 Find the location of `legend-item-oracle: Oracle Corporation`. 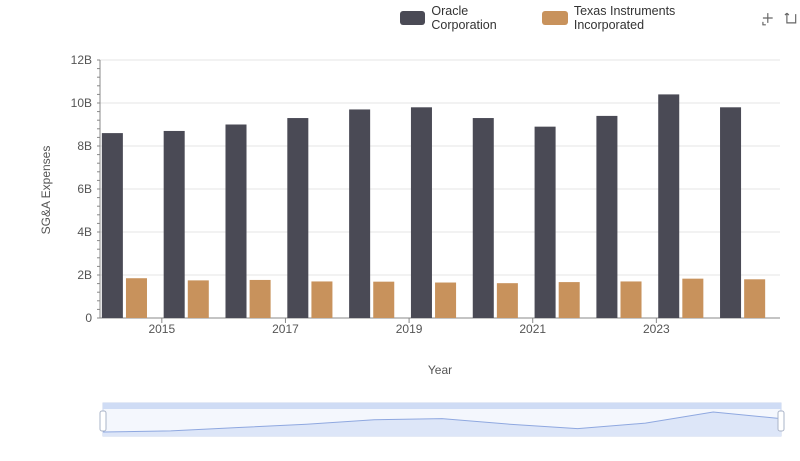

legend-item-oracle: Oracle Corporation is located at coordinates (467, 18).